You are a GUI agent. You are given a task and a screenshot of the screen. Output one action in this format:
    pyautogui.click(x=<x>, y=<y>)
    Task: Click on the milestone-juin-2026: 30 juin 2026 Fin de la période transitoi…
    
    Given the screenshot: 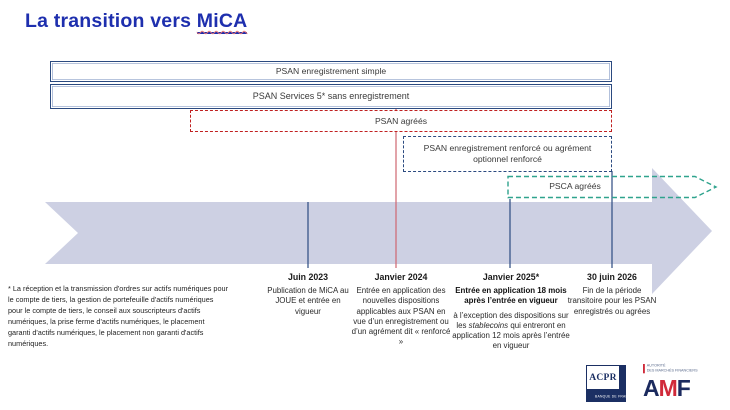 What is the action you would take?
    pyautogui.click(x=612, y=296)
    